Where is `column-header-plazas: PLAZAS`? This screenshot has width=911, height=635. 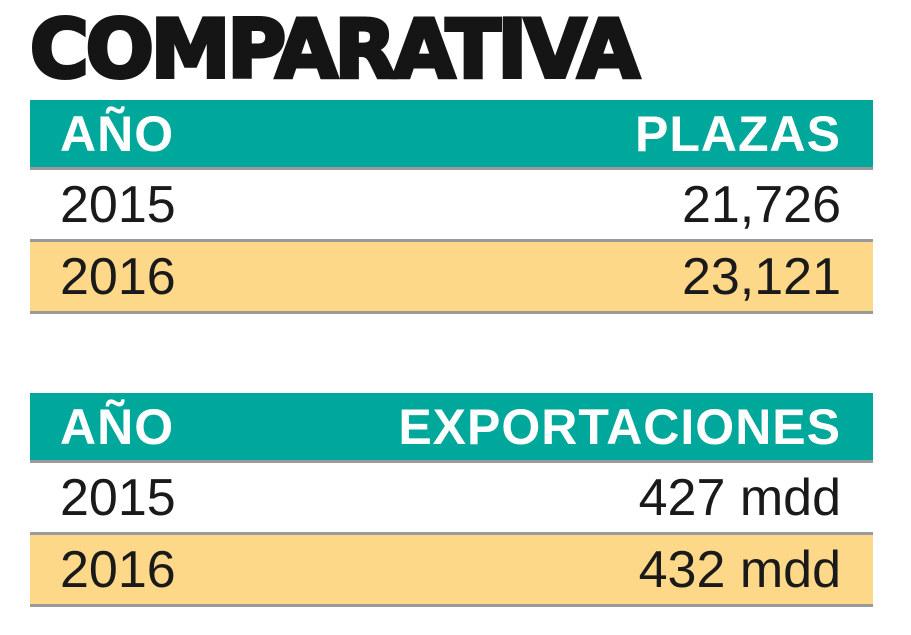
column-header-plazas: PLAZAS is located at coordinates (738, 133).